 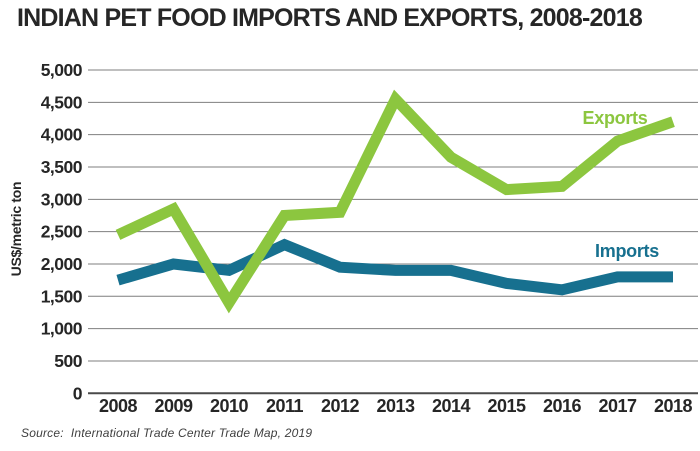 What do you see at coordinates (285, 406) in the screenshot?
I see `x-tick-label: 2011` at bounding box center [285, 406].